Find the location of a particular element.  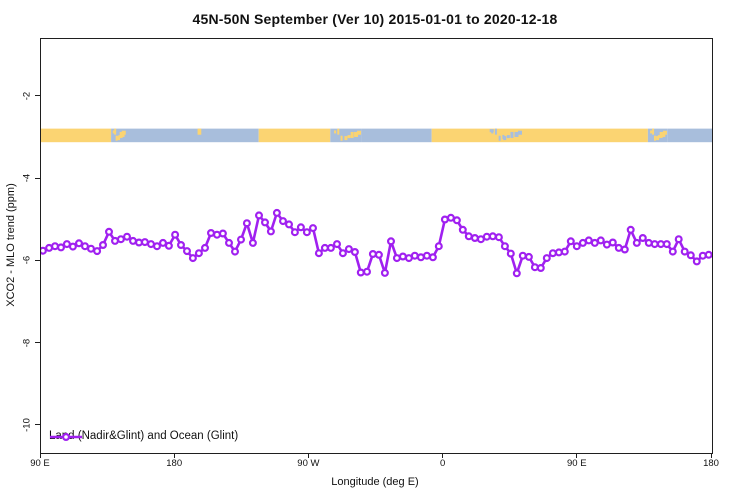

legend: Land (Nadir&Glint) and Ocean (Glint) is located at coordinates (143, 436).